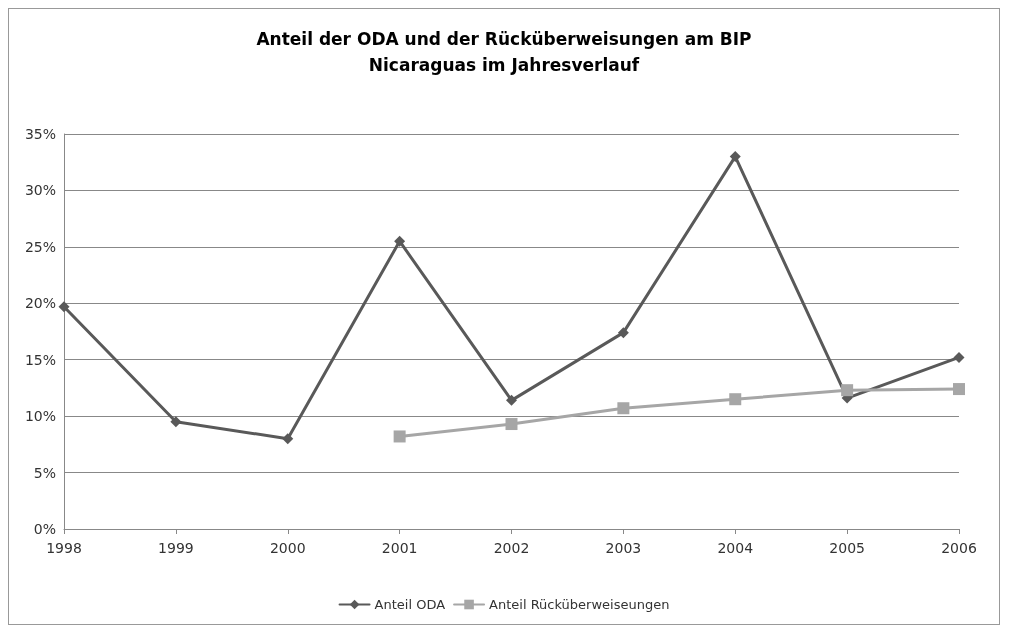  I want to click on y-tick-label: 15%, so click(40, 359).